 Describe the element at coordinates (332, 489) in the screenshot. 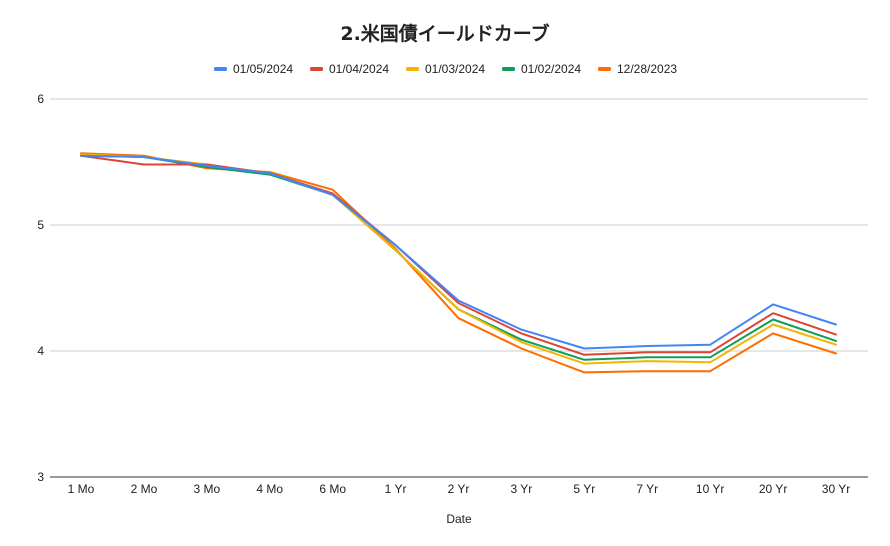

I see `x-tick-label: 6 Mo` at that location.